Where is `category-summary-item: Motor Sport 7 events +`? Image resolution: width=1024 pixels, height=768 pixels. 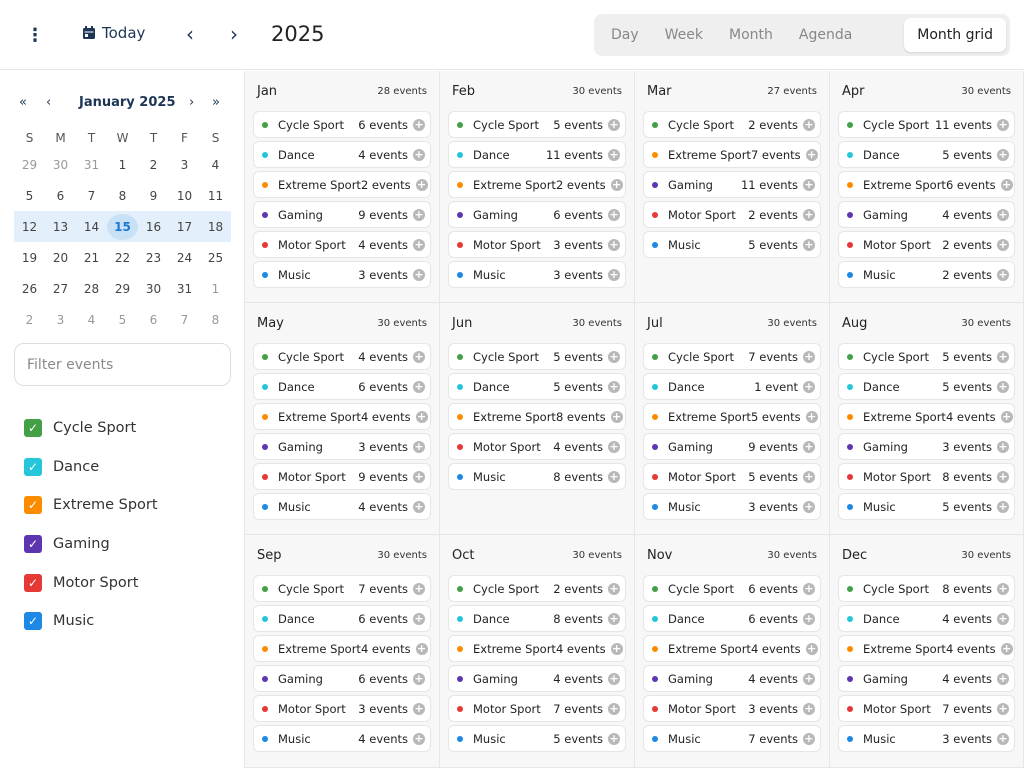 category-summary-item: Motor Sport 7 events + is located at coordinates (537, 708).